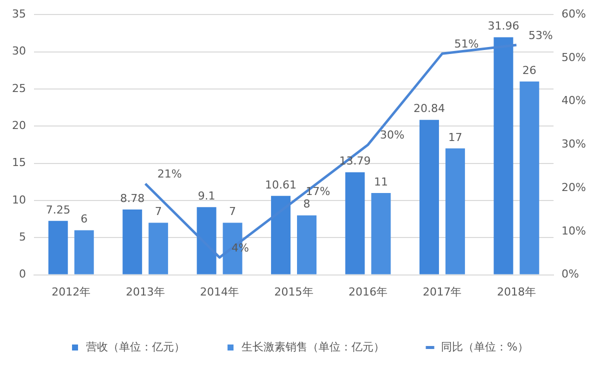 This screenshot has width=600, height=367. Describe the element at coordinates (169, 174) in the screenshot. I see `data-label: 21%` at that location.